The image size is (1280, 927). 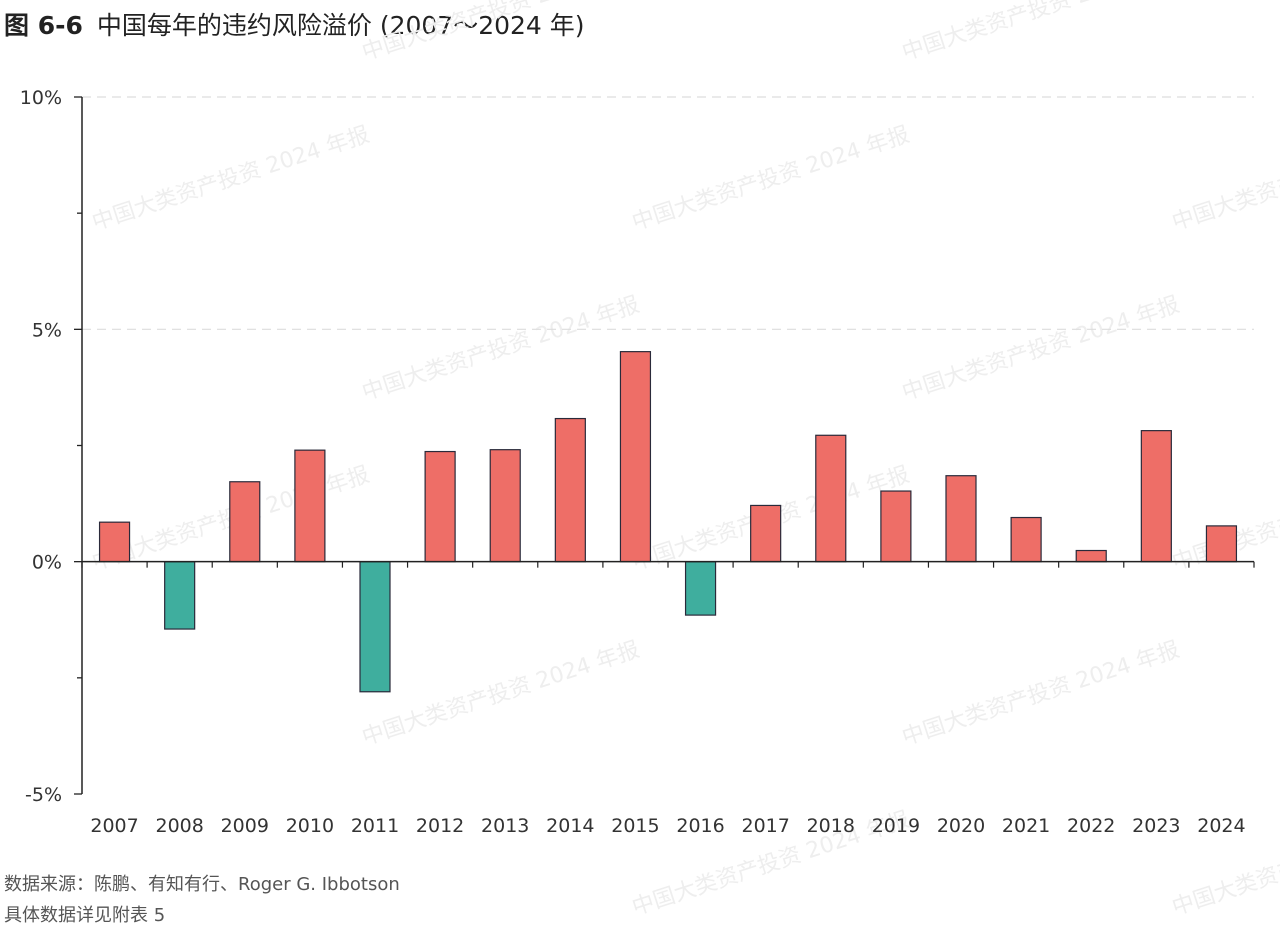 What do you see at coordinates (831, 826) in the screenshot?
I see `x-tick-label: 2018` at bounding box center [831, 826].